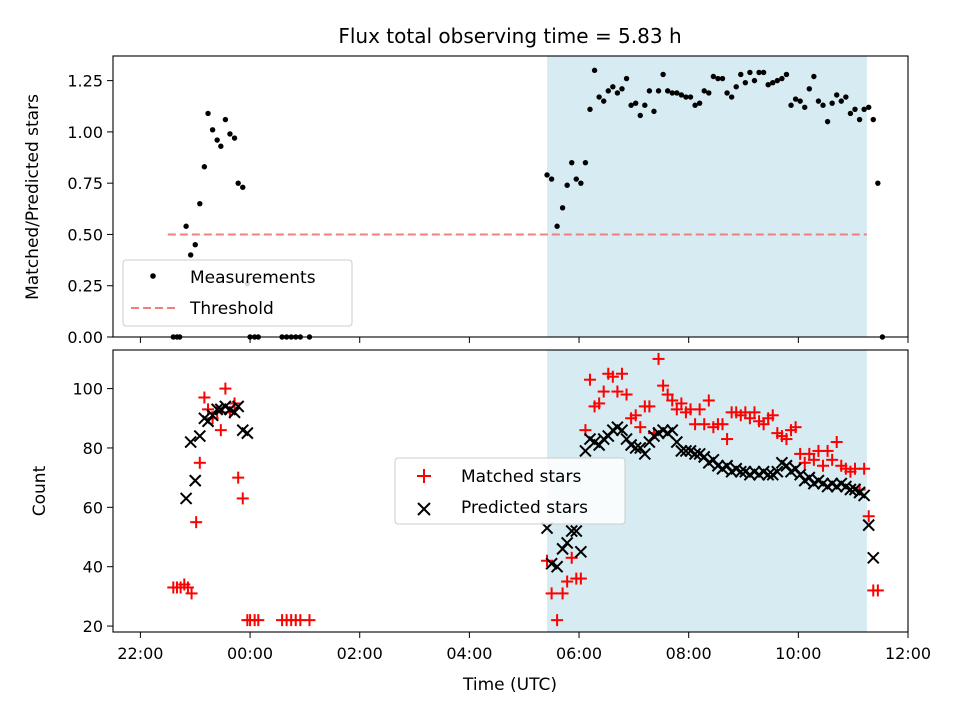  Describe the element at coordinates (360, 653) in the screenshot. I see `x-tick-label: 02:00` at that location.